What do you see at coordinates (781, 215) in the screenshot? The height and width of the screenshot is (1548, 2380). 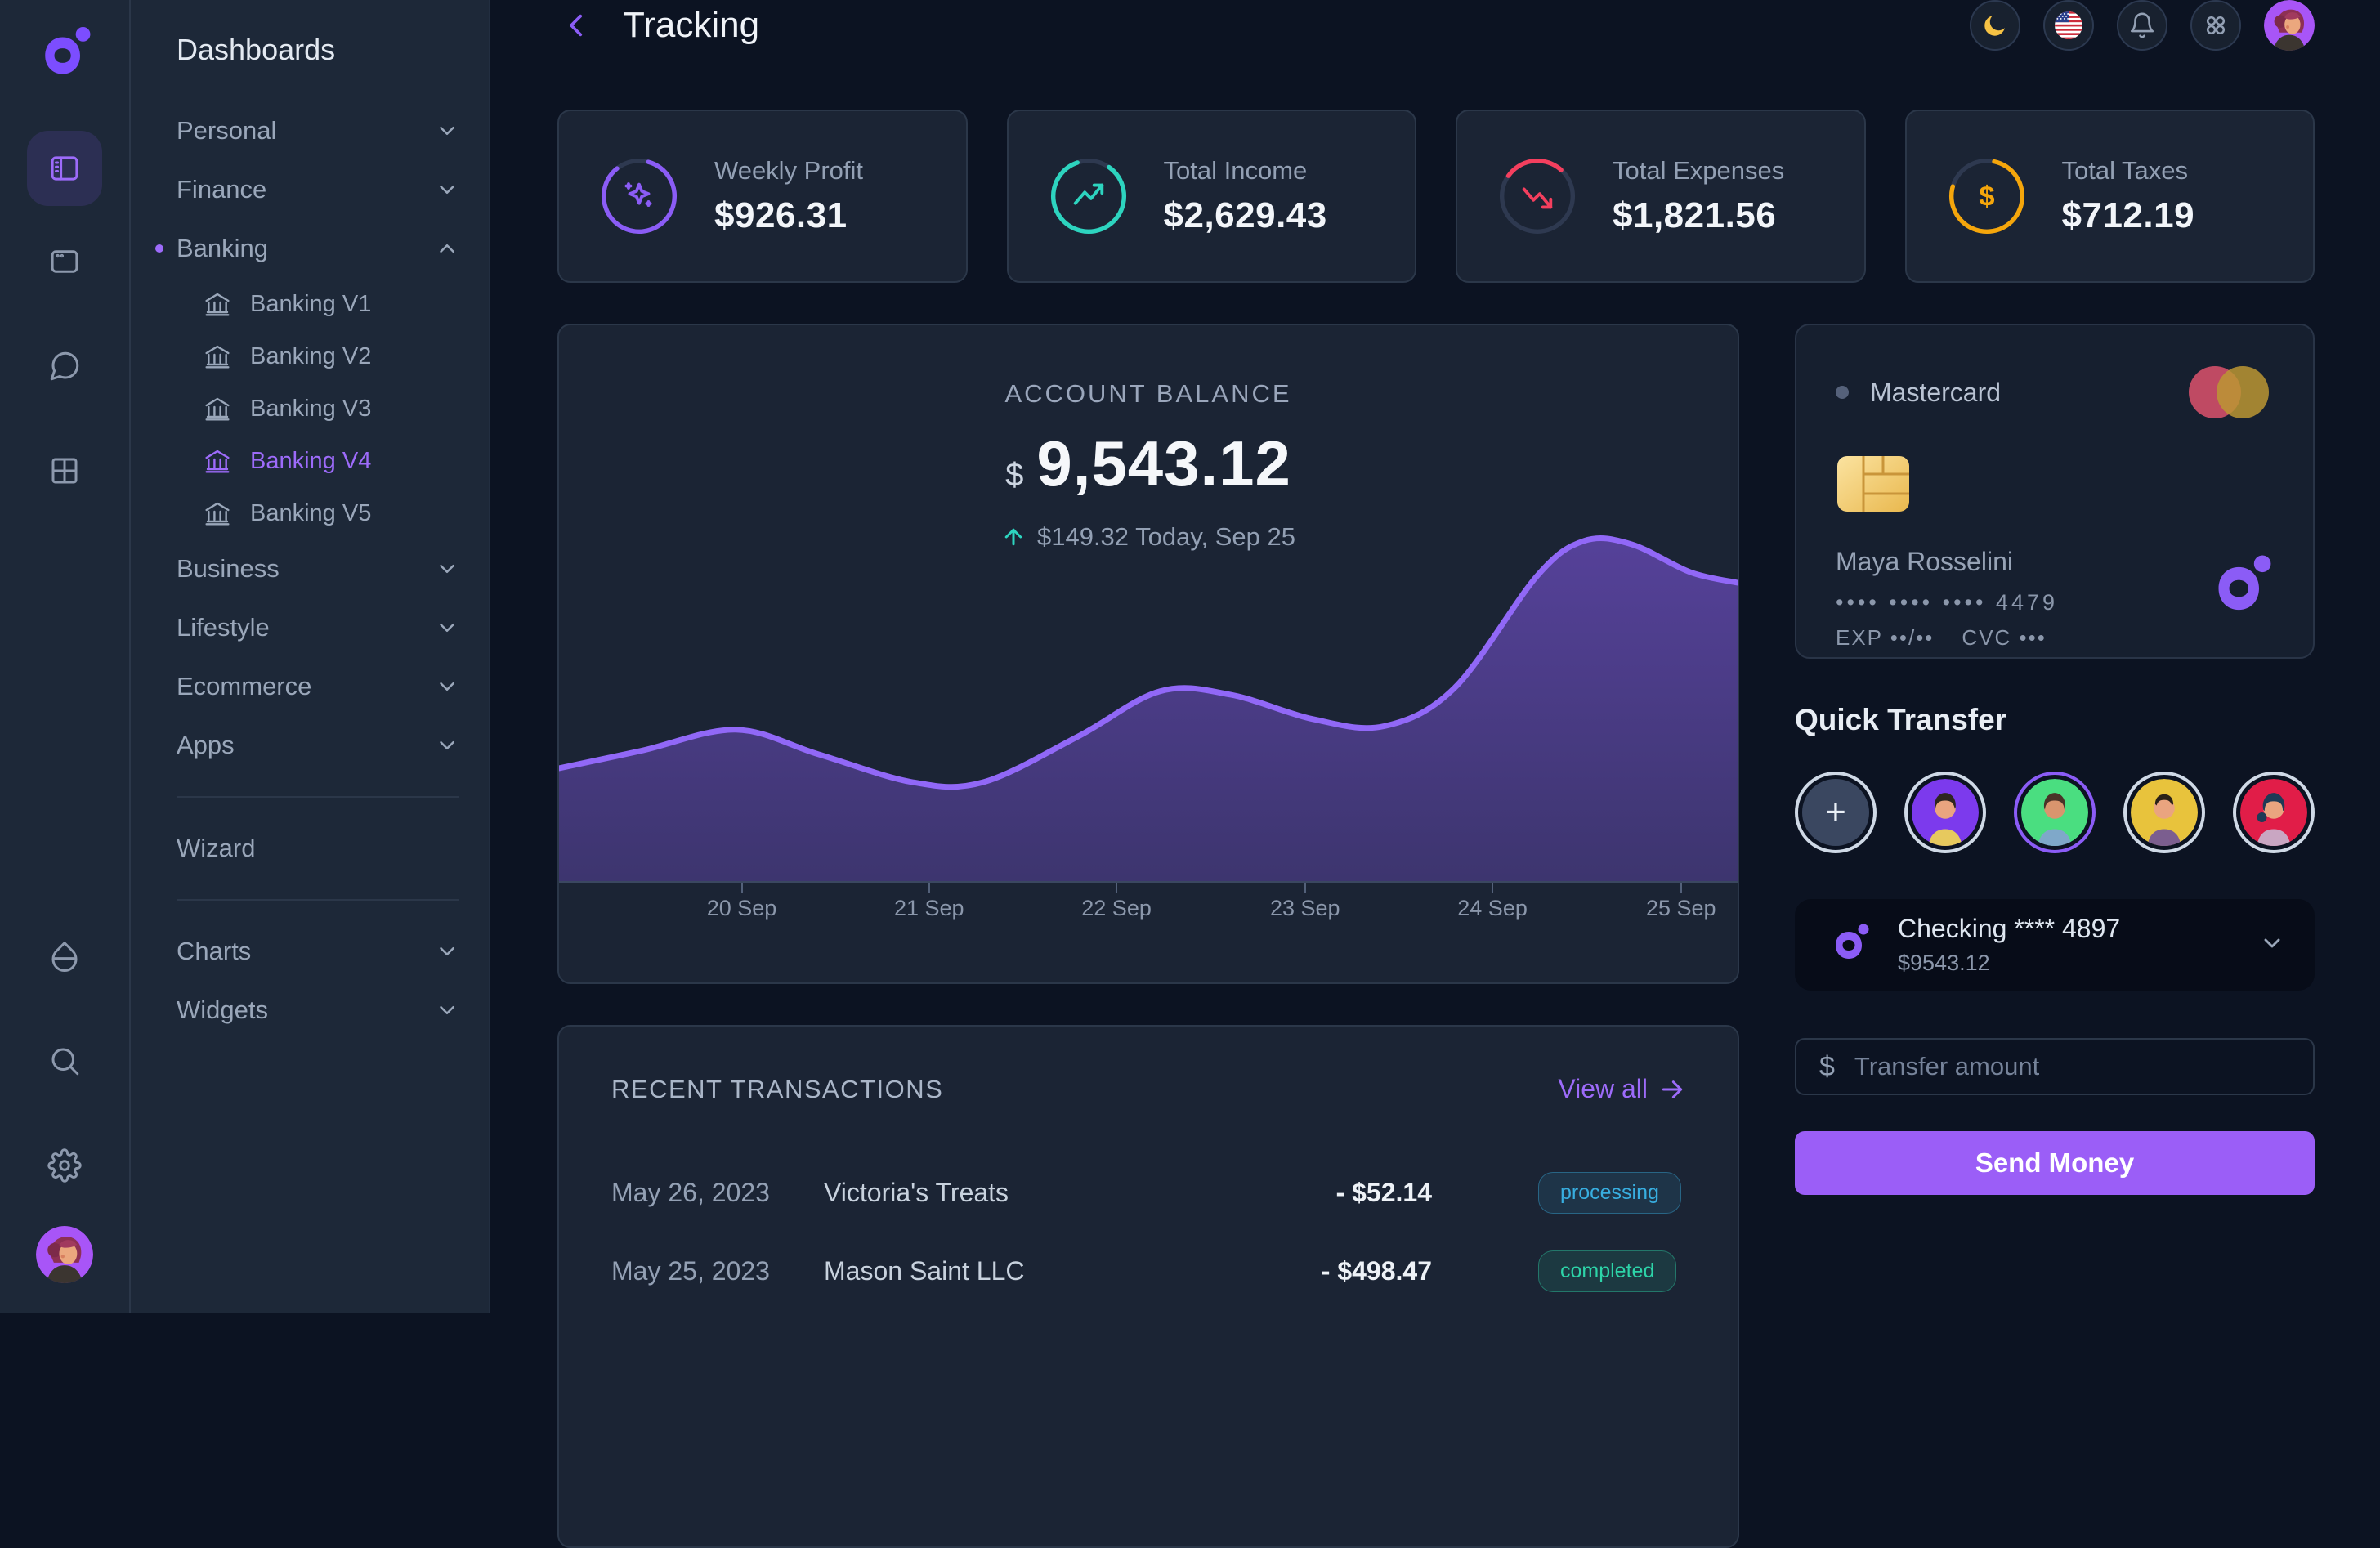 I see `stat-value: $926.31` at bounding box center [781, 215].